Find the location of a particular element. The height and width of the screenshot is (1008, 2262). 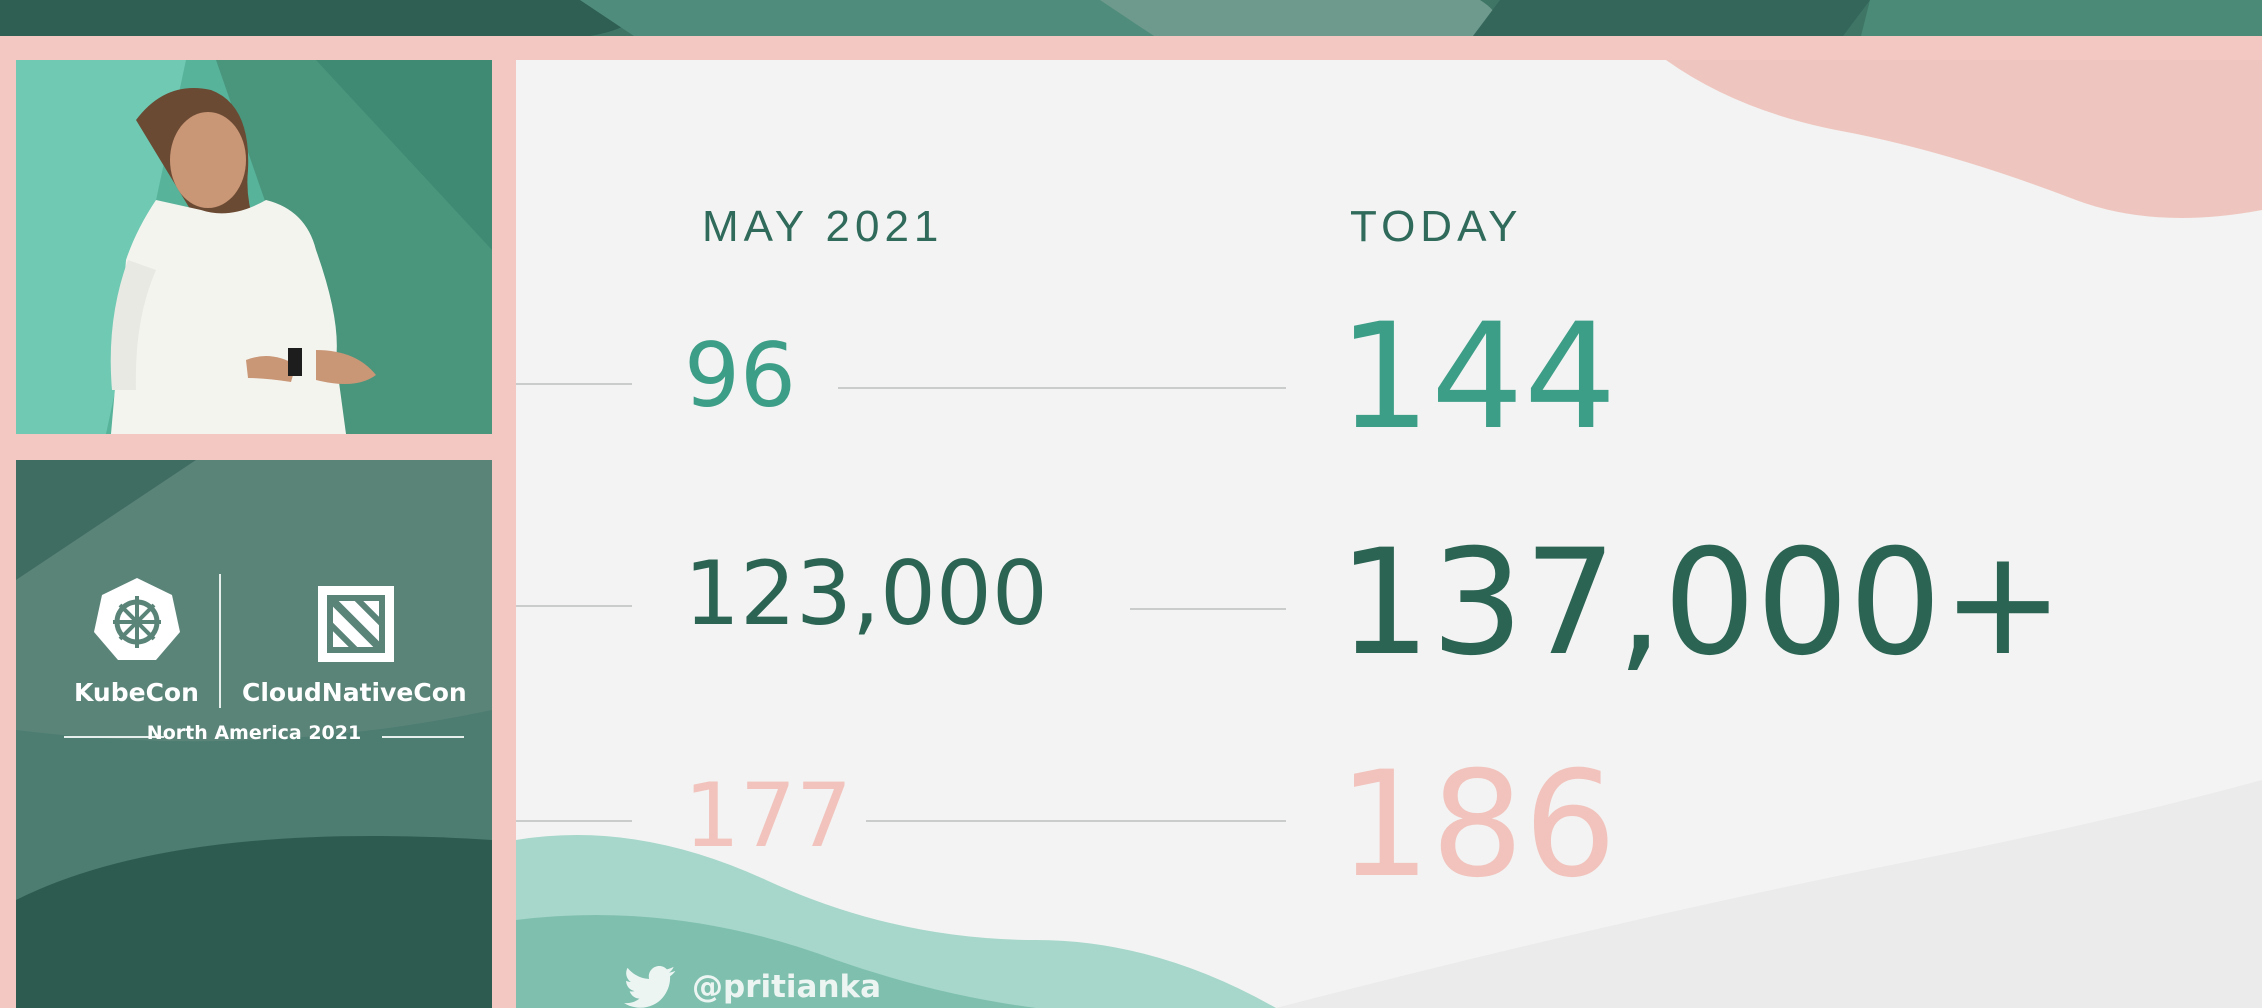

row-1-may-value: 96 is located at coordinates (740, 375).